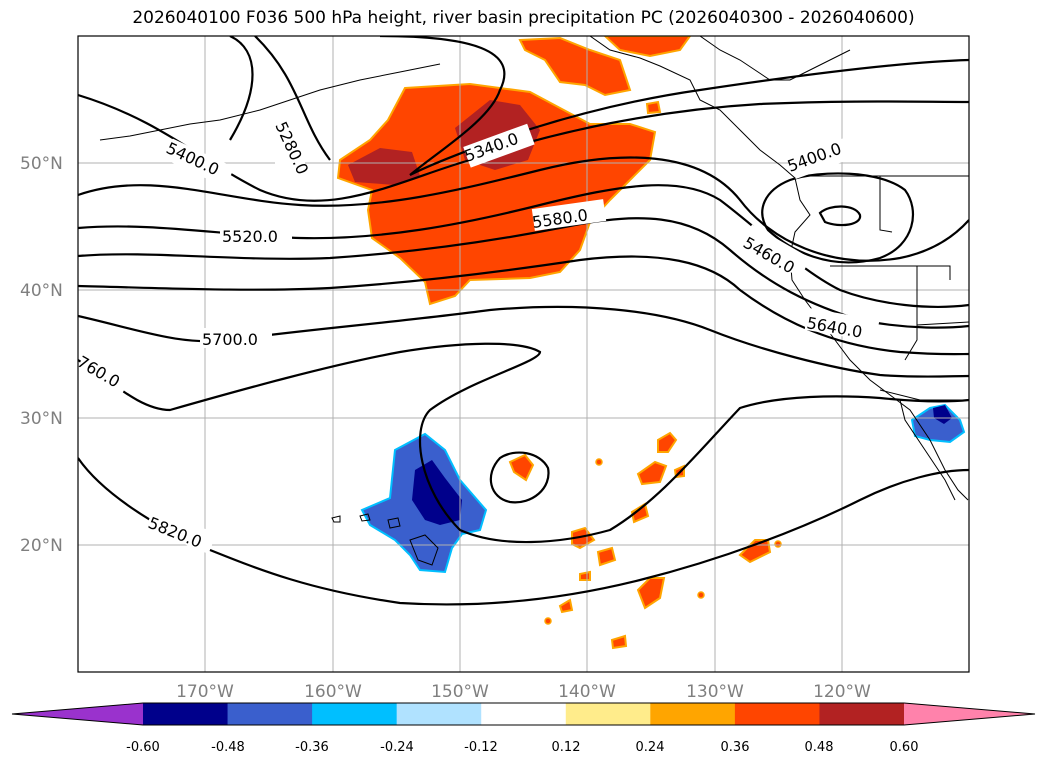 The width and height of the screenshot is (1047, 765). What do you see at coordinates (647, 47) in the screenshot?
I see `top-positive-blob` at bounding box center [647, 47].